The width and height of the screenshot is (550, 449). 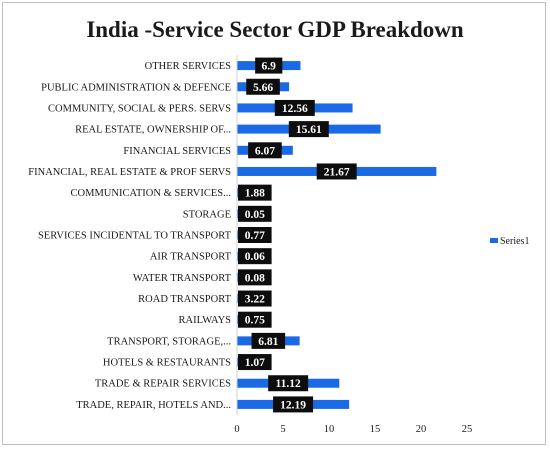 I want to click on data-label: 6.07, so click(x=265, y=151).